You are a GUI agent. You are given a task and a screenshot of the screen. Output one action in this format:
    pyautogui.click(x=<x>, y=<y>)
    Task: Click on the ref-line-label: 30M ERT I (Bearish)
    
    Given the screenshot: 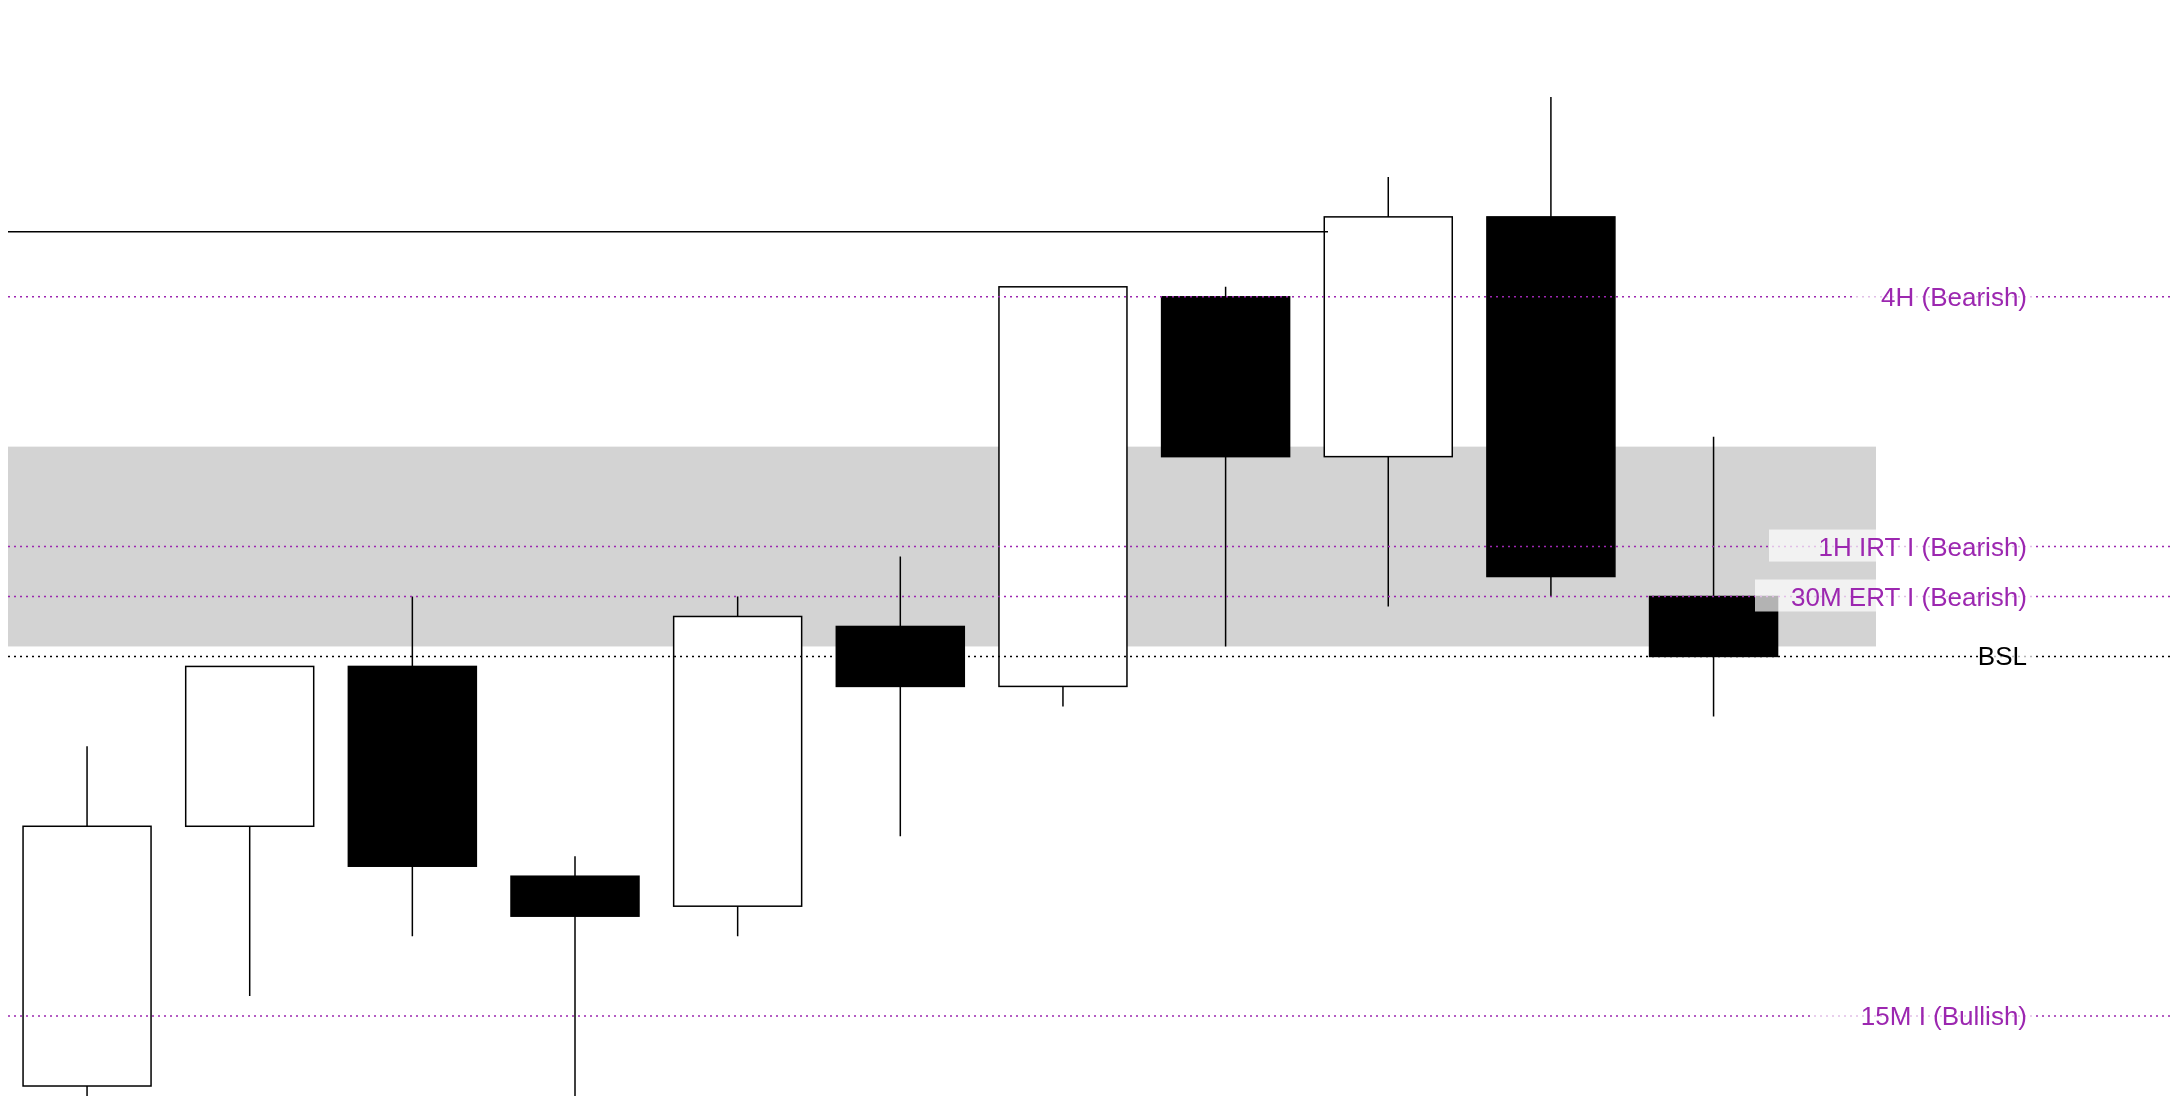 What is the action you would take?
    pyautogui.click(x=1908, y=596)
    